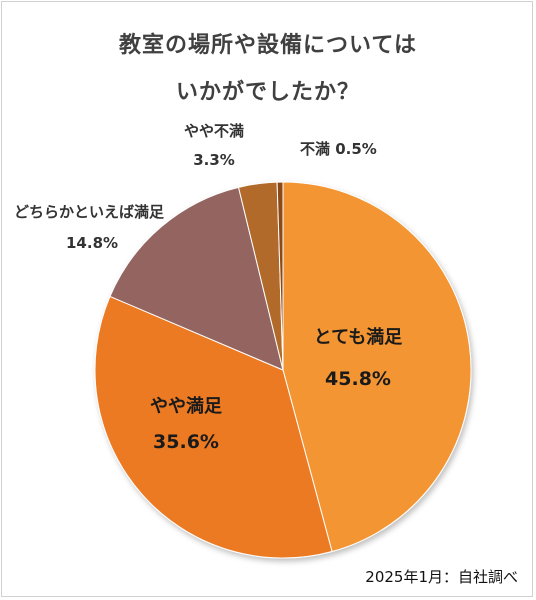  I want to click on slice-category-label: どちらかといえば満足, so click(89, 212).